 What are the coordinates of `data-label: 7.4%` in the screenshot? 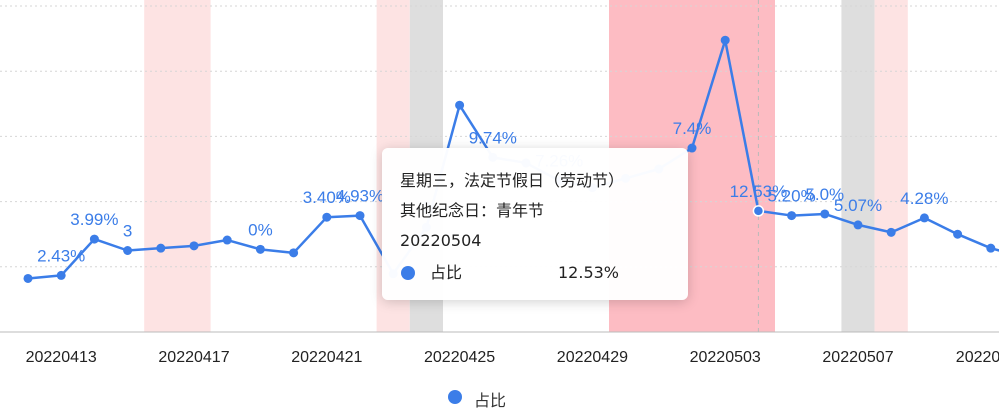 It's located at (692, 128).